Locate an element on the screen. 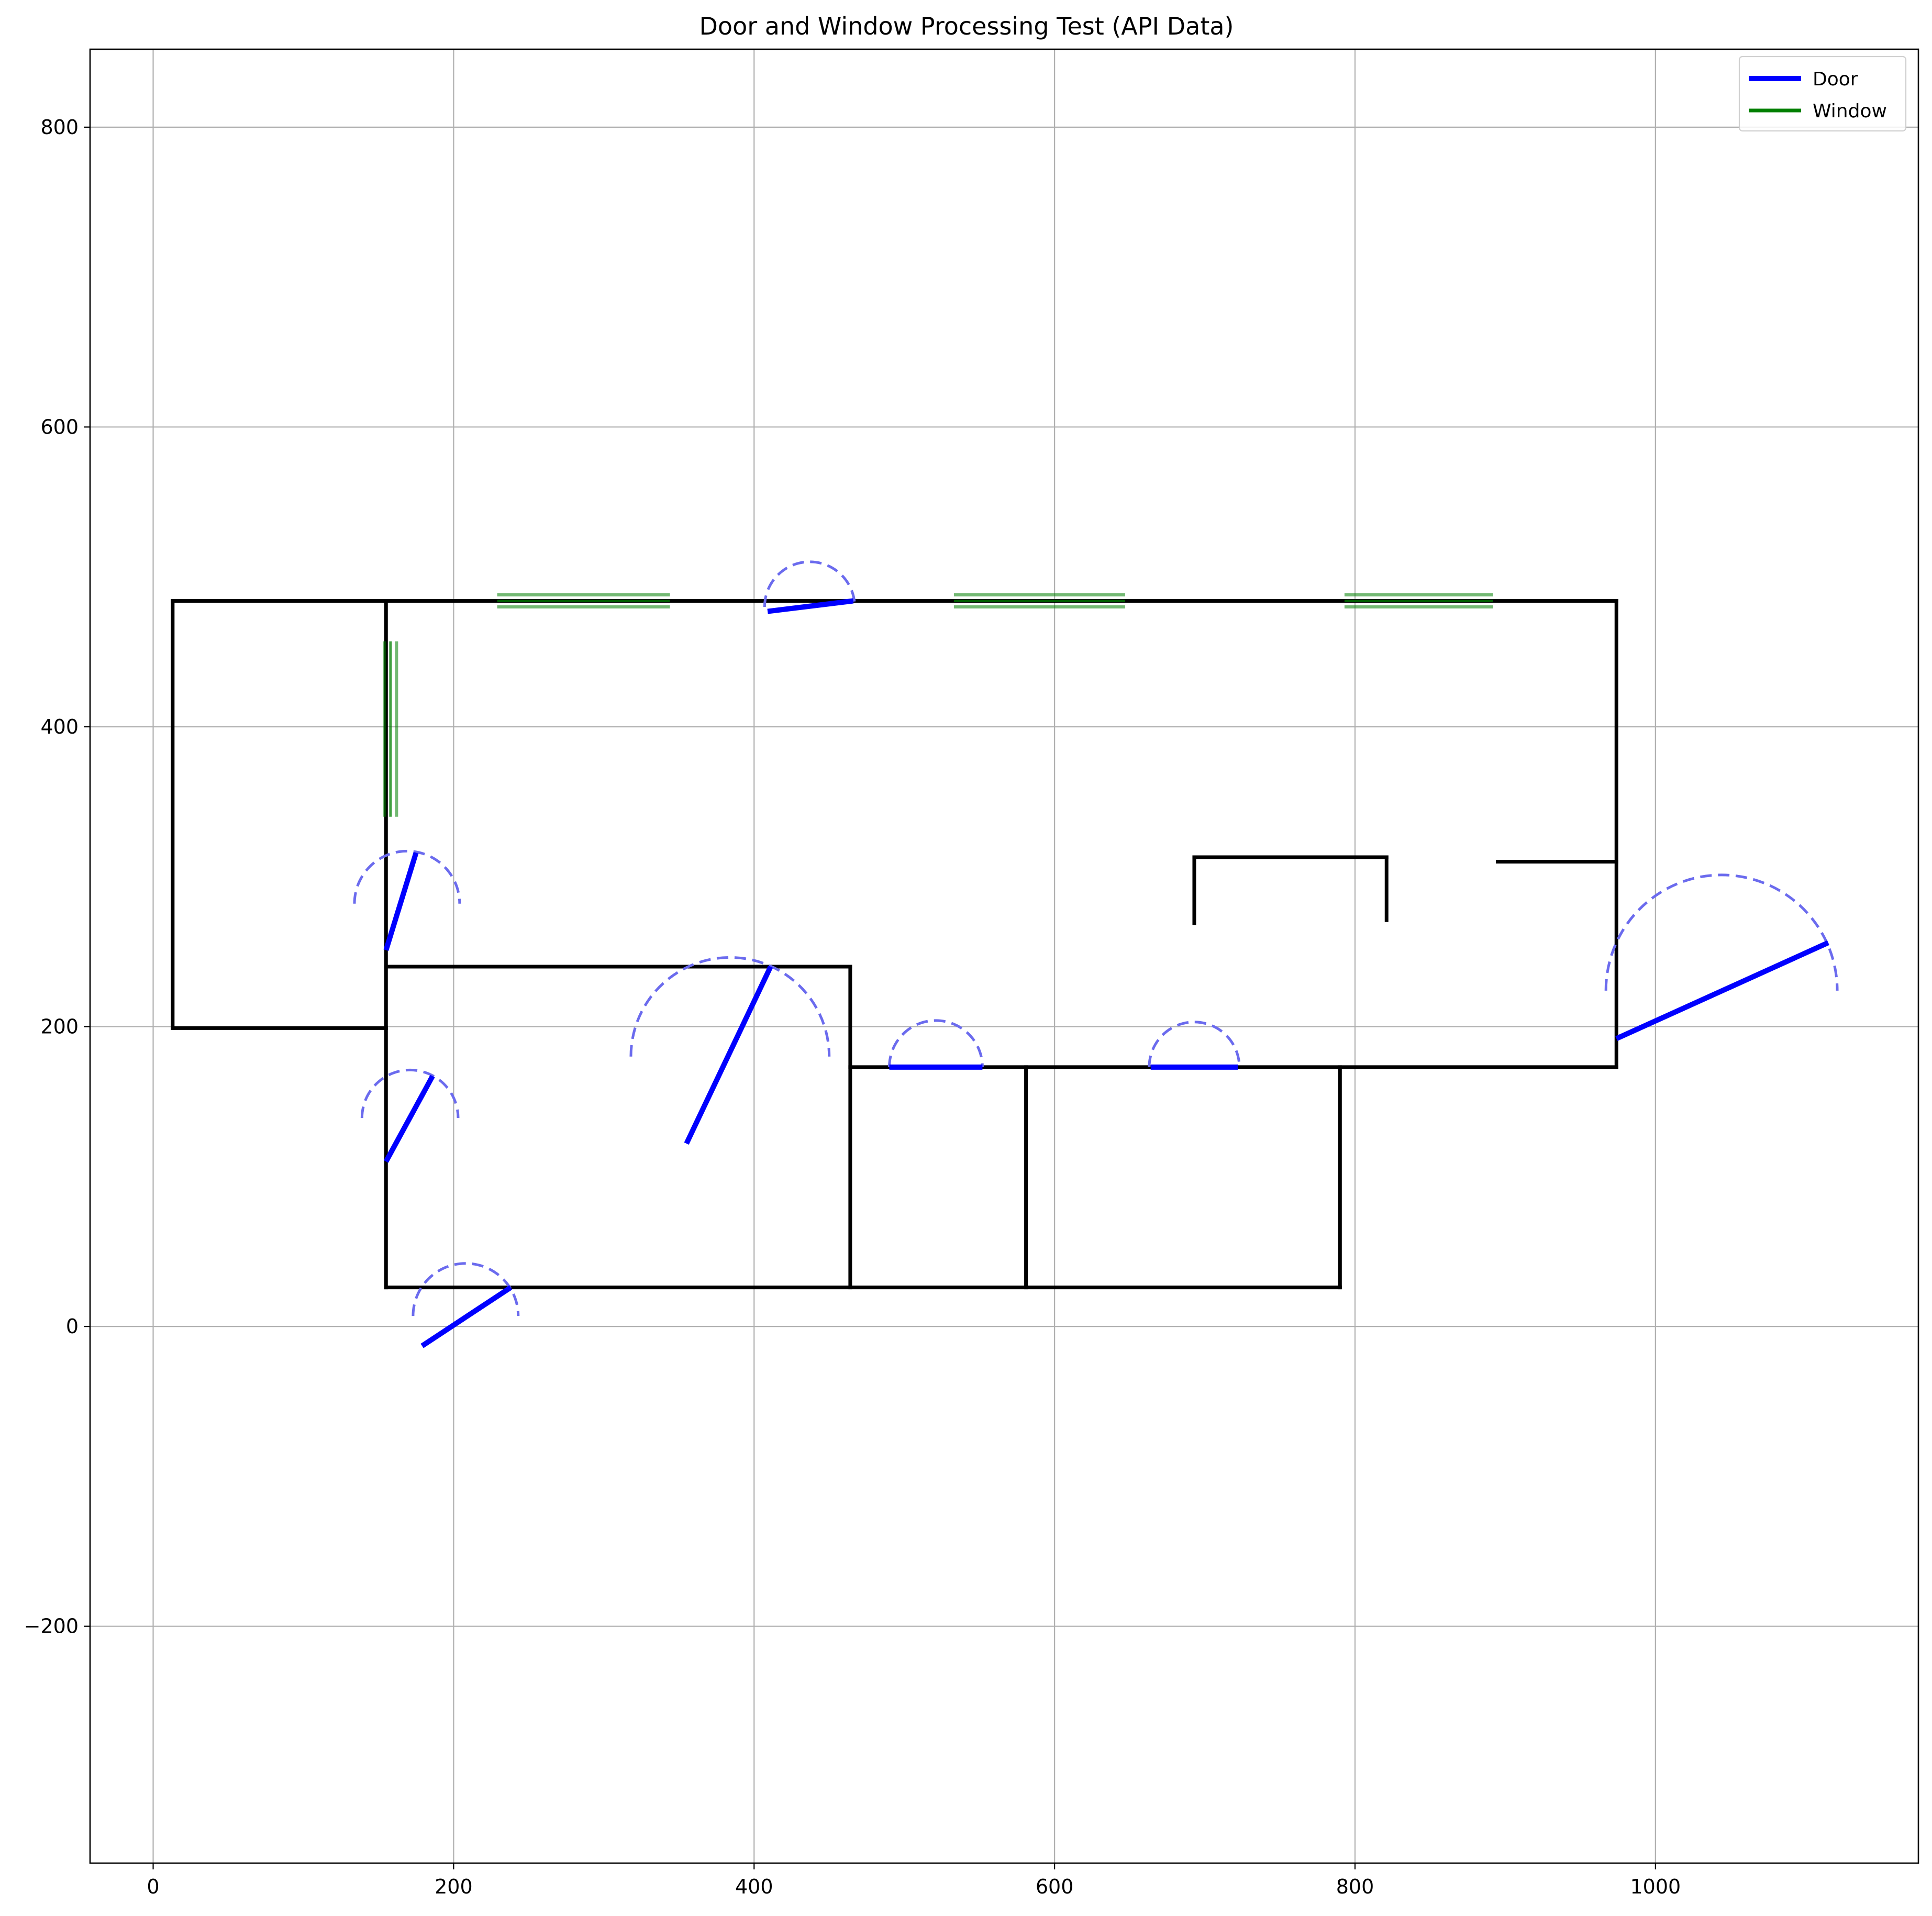 The image size is (1932, 1916). x-tick-label: 400 is located at coordinates (754, 1886).